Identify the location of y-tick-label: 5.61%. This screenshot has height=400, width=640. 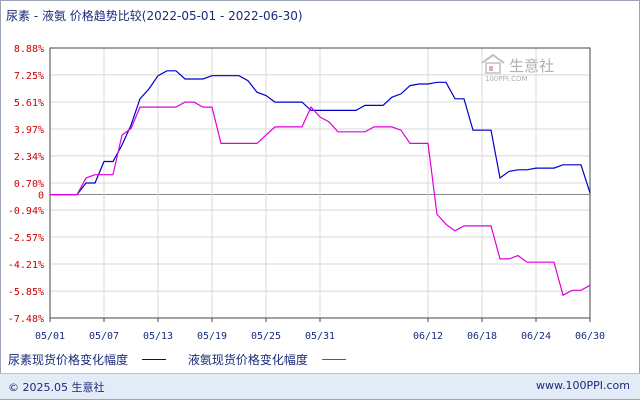
(29, 103).